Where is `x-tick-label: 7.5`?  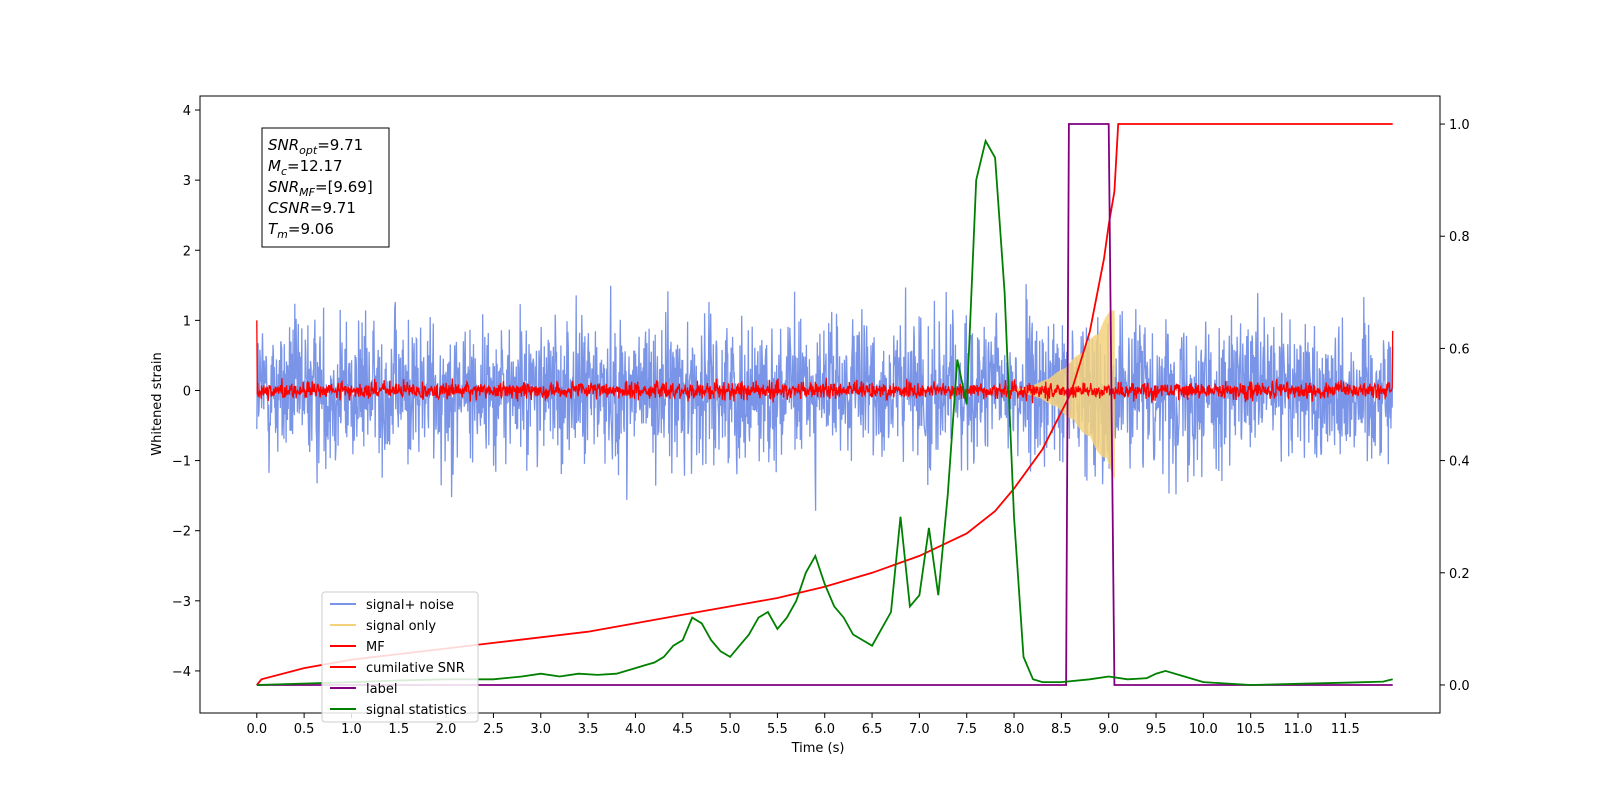 x-tick-label: 7.5 is located at coordinates (966, 729).